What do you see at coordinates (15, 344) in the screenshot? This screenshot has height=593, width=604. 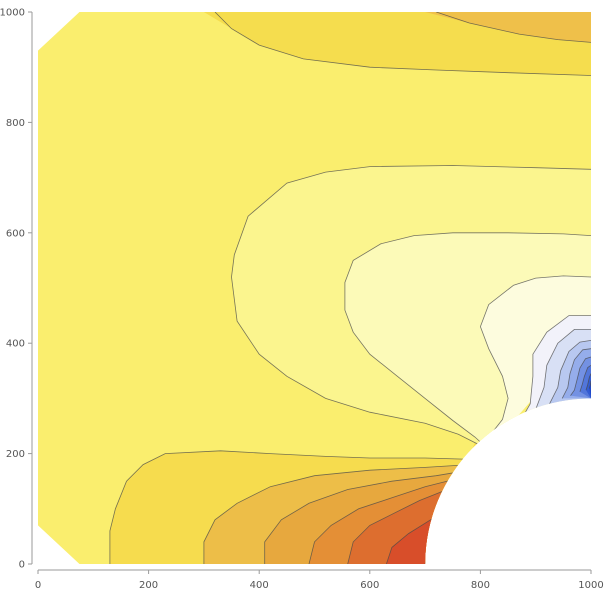 I see `y-tick-label: 400` at bounding box center [15, 344].